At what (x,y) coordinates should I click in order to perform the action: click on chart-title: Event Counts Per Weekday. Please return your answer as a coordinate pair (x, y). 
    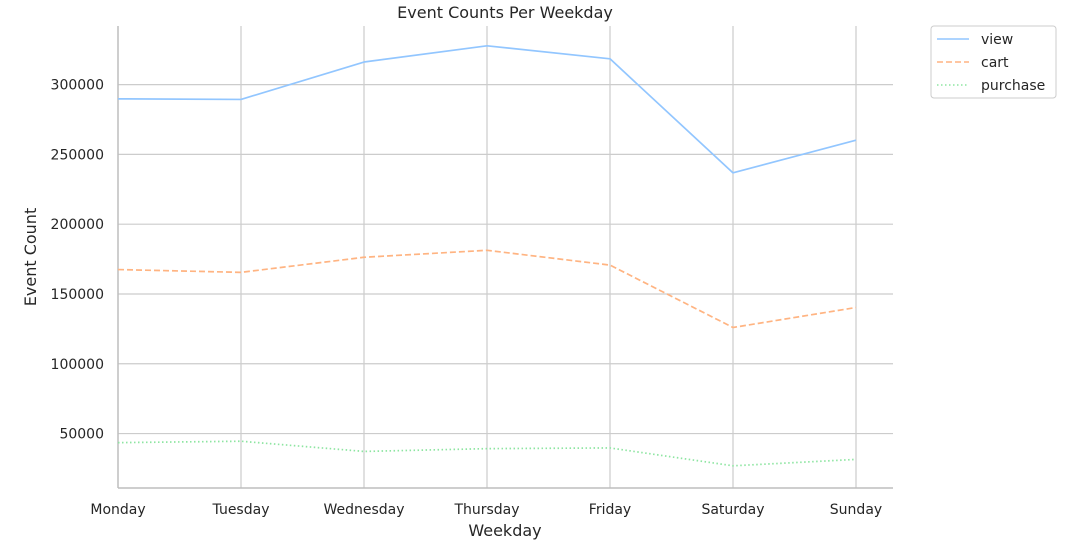
    Looking at the image, I should click on (505, 12).